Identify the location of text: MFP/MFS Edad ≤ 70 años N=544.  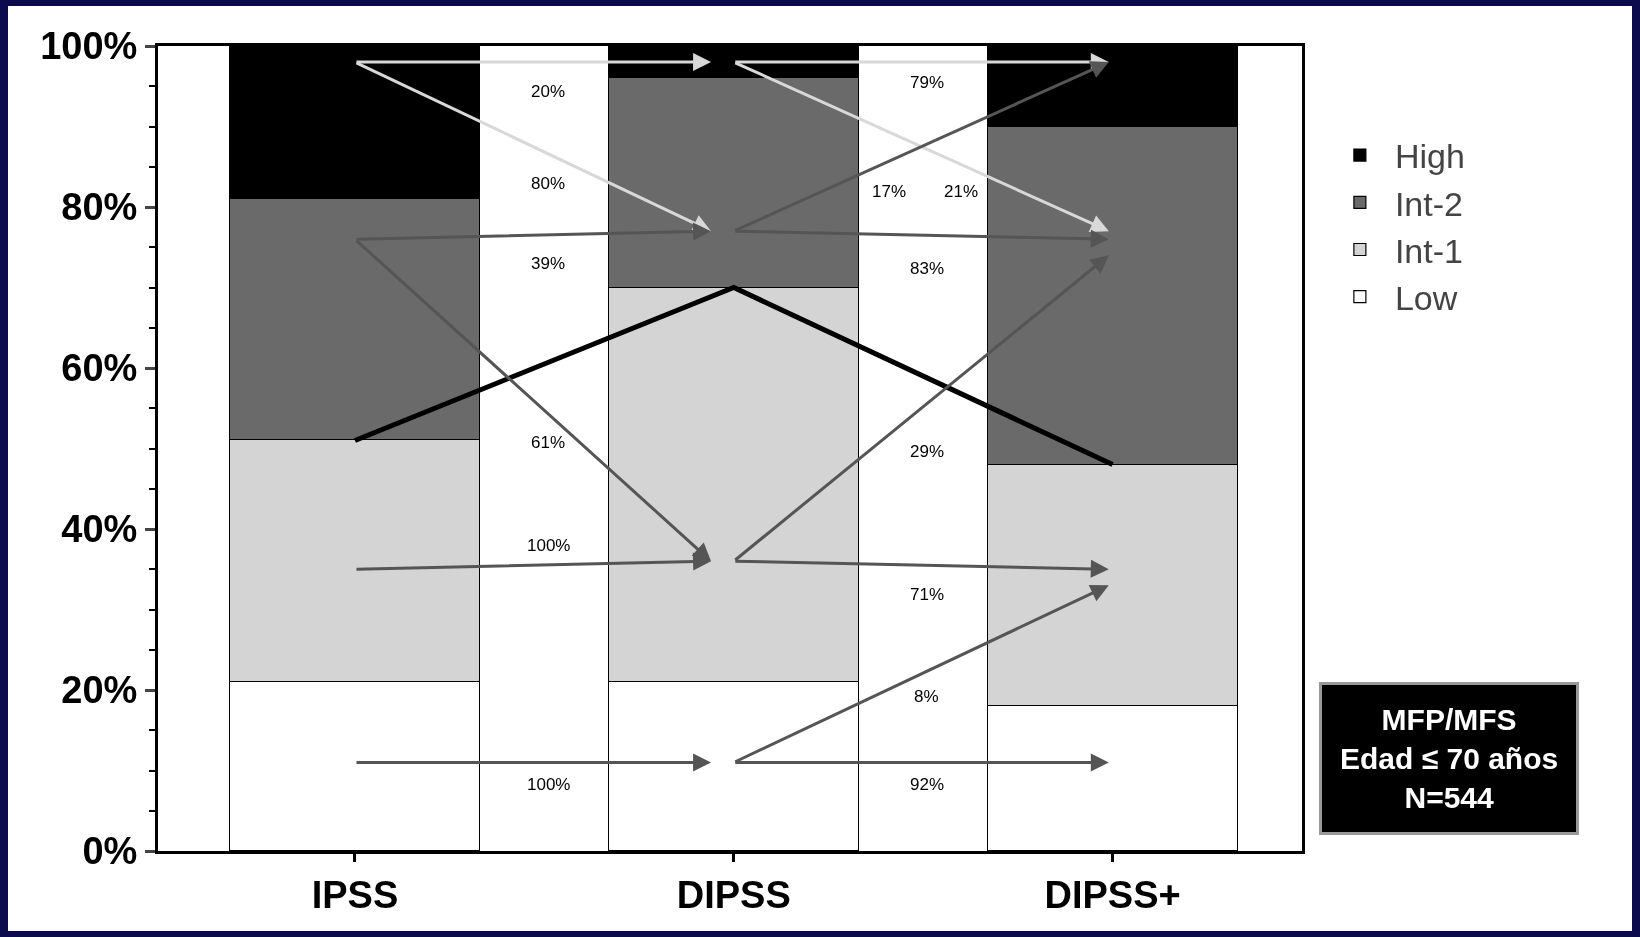
(1449, 758).